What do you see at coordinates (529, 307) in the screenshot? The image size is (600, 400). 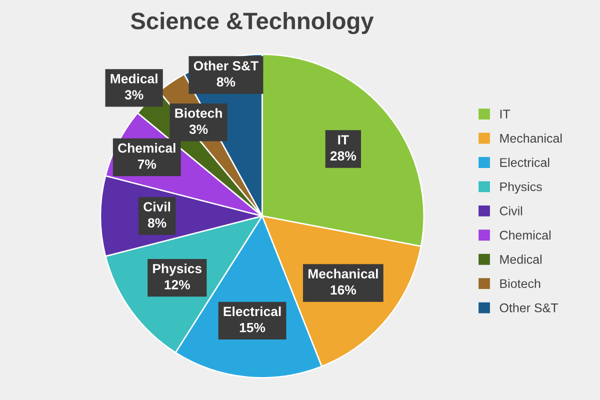 I see `legend-label: Other S&T` at bounding box center [529, 307].